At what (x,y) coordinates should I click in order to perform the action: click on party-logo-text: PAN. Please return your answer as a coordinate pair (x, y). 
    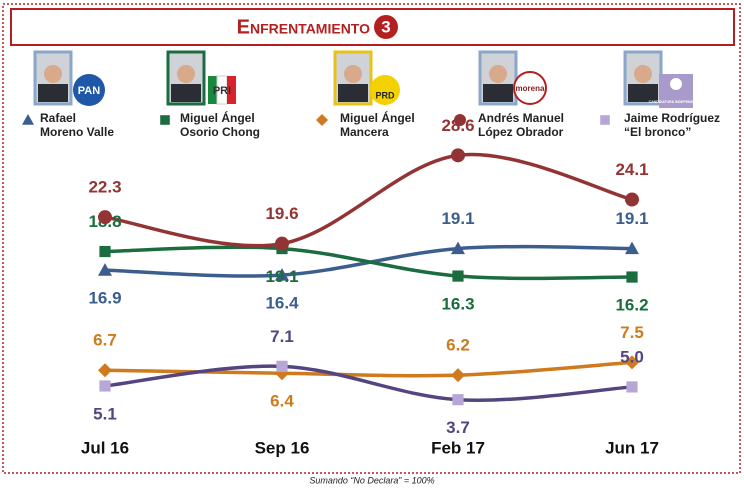
    Looking at the image, I should click on (89, 91).